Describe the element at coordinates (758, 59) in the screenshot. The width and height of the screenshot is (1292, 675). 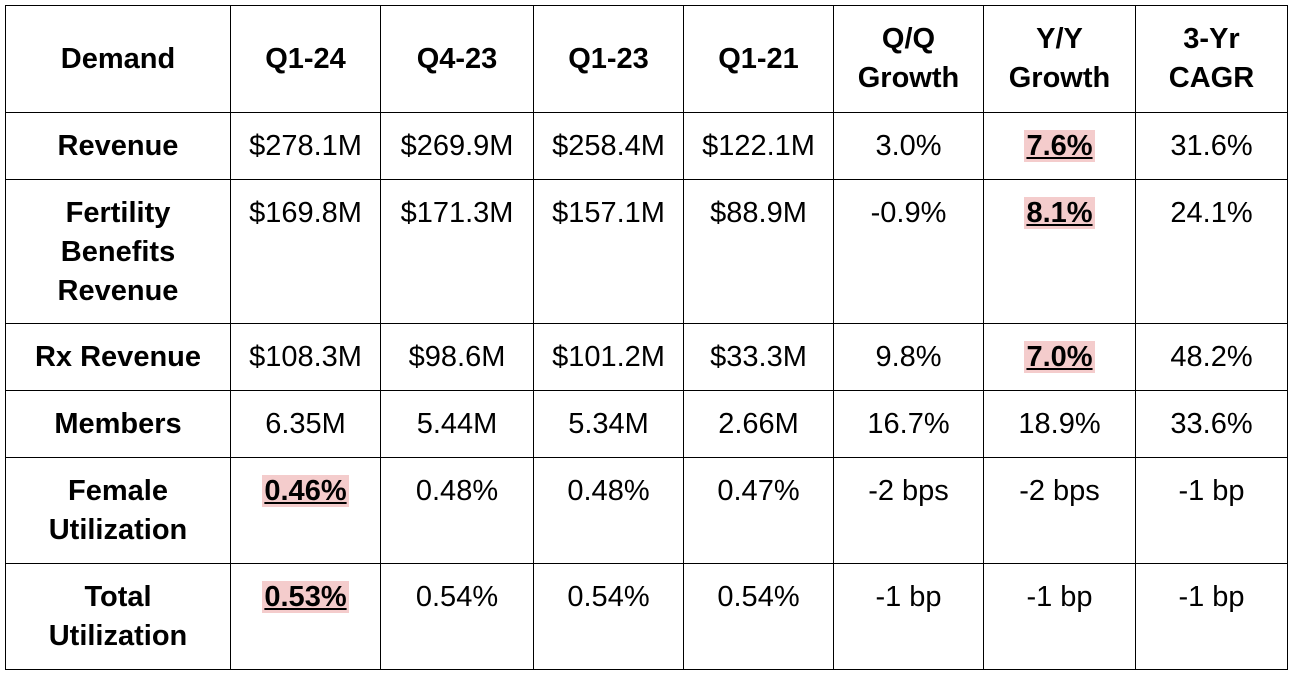
I see `header-q1-21: Q1-21` at that location.